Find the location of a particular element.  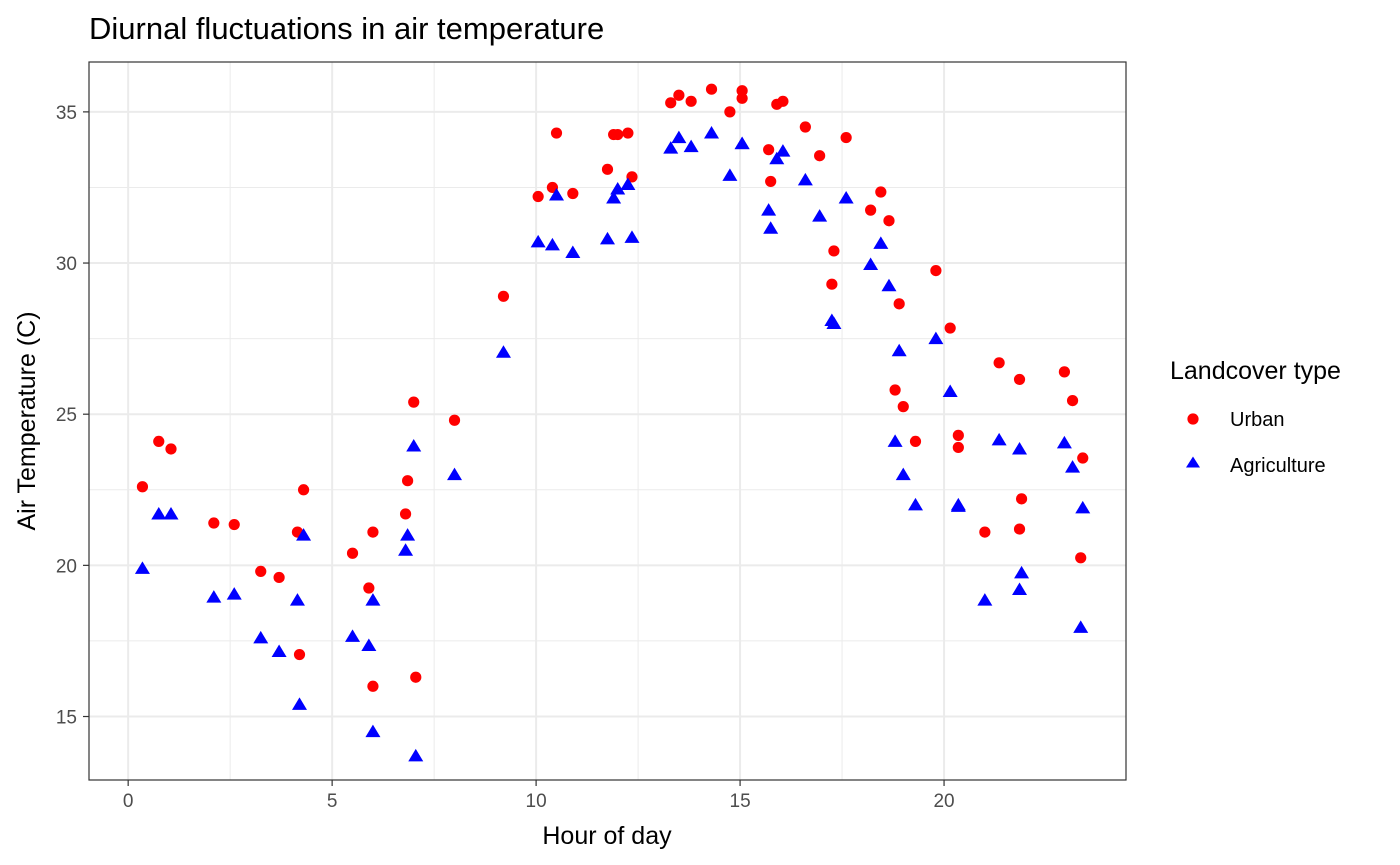

x-tick-label: 5 is located at coordinates (332, 801).